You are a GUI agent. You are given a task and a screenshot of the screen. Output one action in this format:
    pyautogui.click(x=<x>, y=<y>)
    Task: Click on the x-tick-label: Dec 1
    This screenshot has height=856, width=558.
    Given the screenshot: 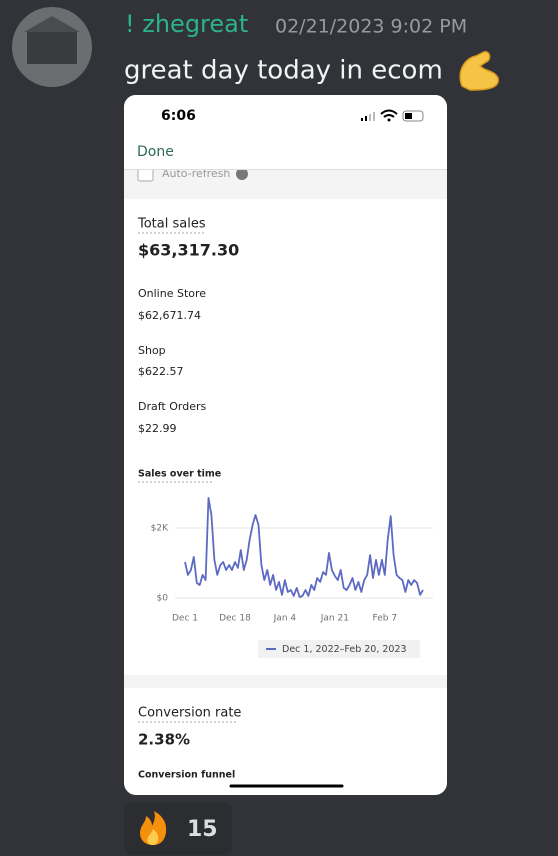 What is the action you would take?
    pyautogui.click(x=185, y=619)
    